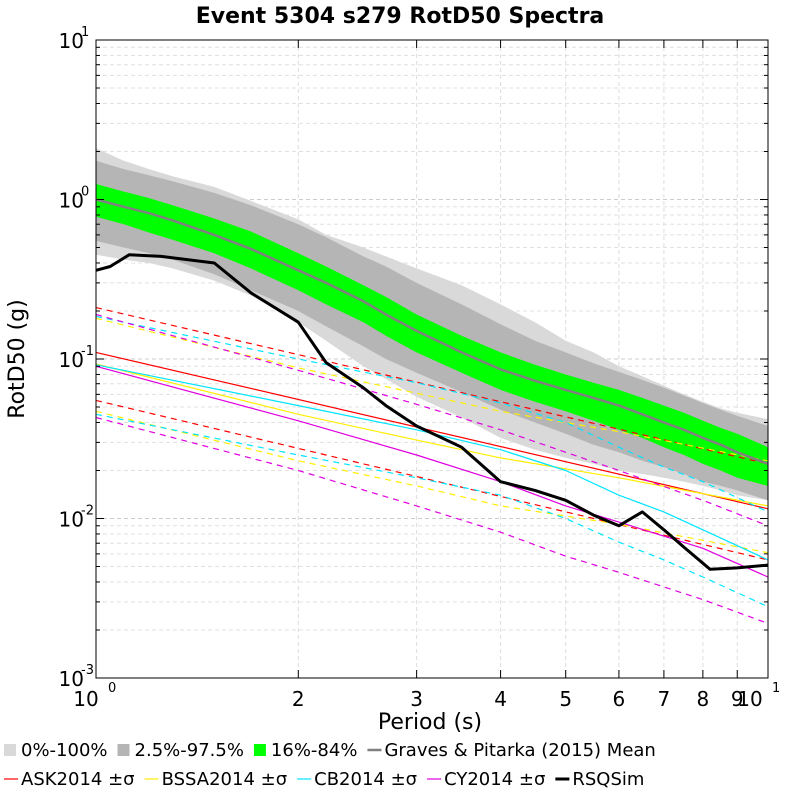 This screenshot has width=800, height=800. I want to click on x-tick-label: 5, so click(565, 699).